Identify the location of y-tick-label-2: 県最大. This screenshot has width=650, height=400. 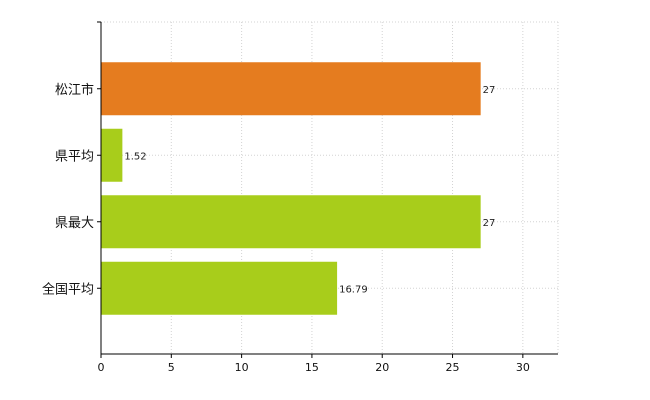
(74, 223).